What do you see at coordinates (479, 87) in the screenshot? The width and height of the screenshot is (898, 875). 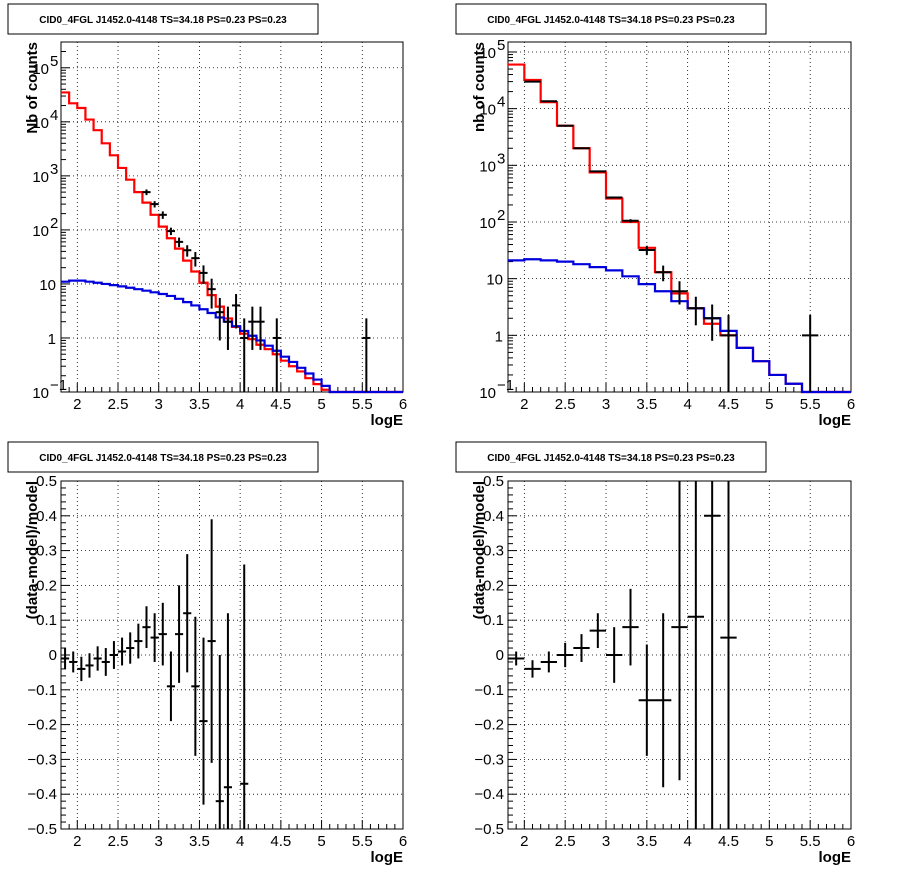 I see `y-axis-label: nb of counts` at bounding box center [479, 87].